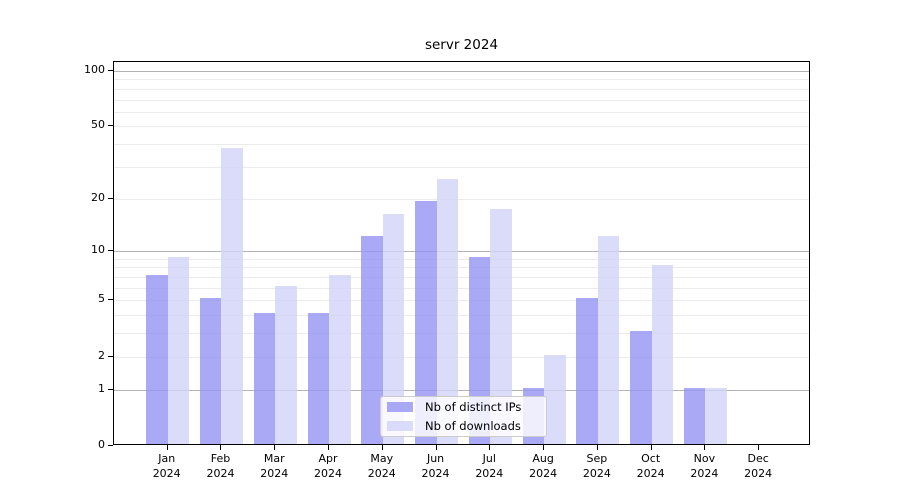 This screenshot has height=500, width=900. I want to click on x-tick-jan, so click(167, 447).